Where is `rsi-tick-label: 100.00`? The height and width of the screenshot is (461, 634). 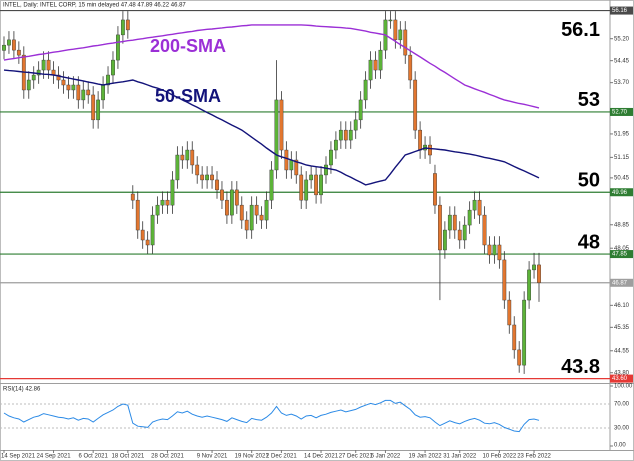
rsi-tick-label: 100.00 is located at coordinates (623, 387).